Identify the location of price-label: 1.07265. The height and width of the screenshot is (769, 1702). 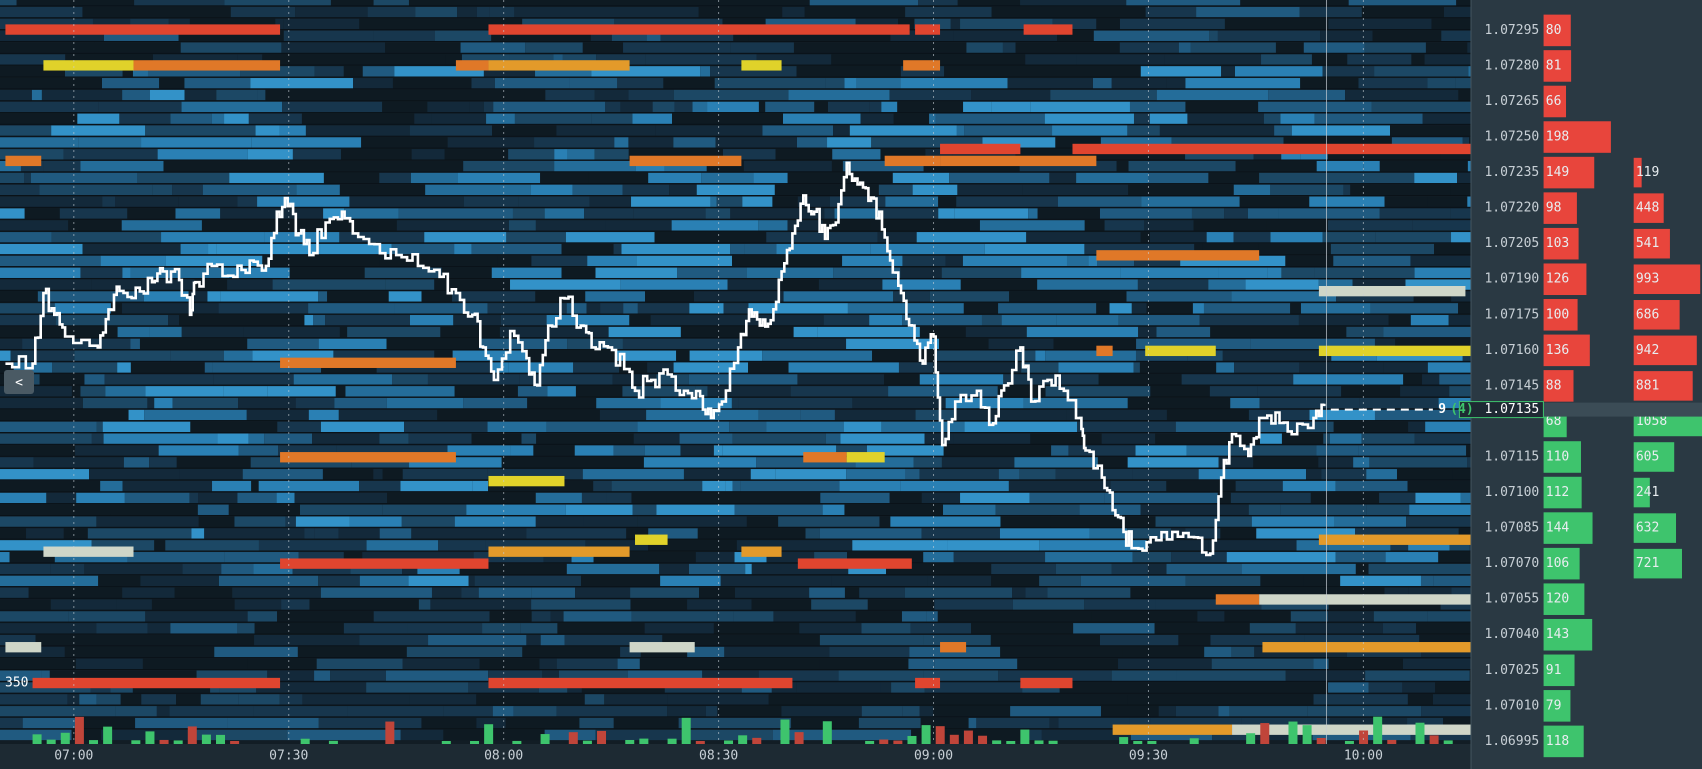
(1511, 101).